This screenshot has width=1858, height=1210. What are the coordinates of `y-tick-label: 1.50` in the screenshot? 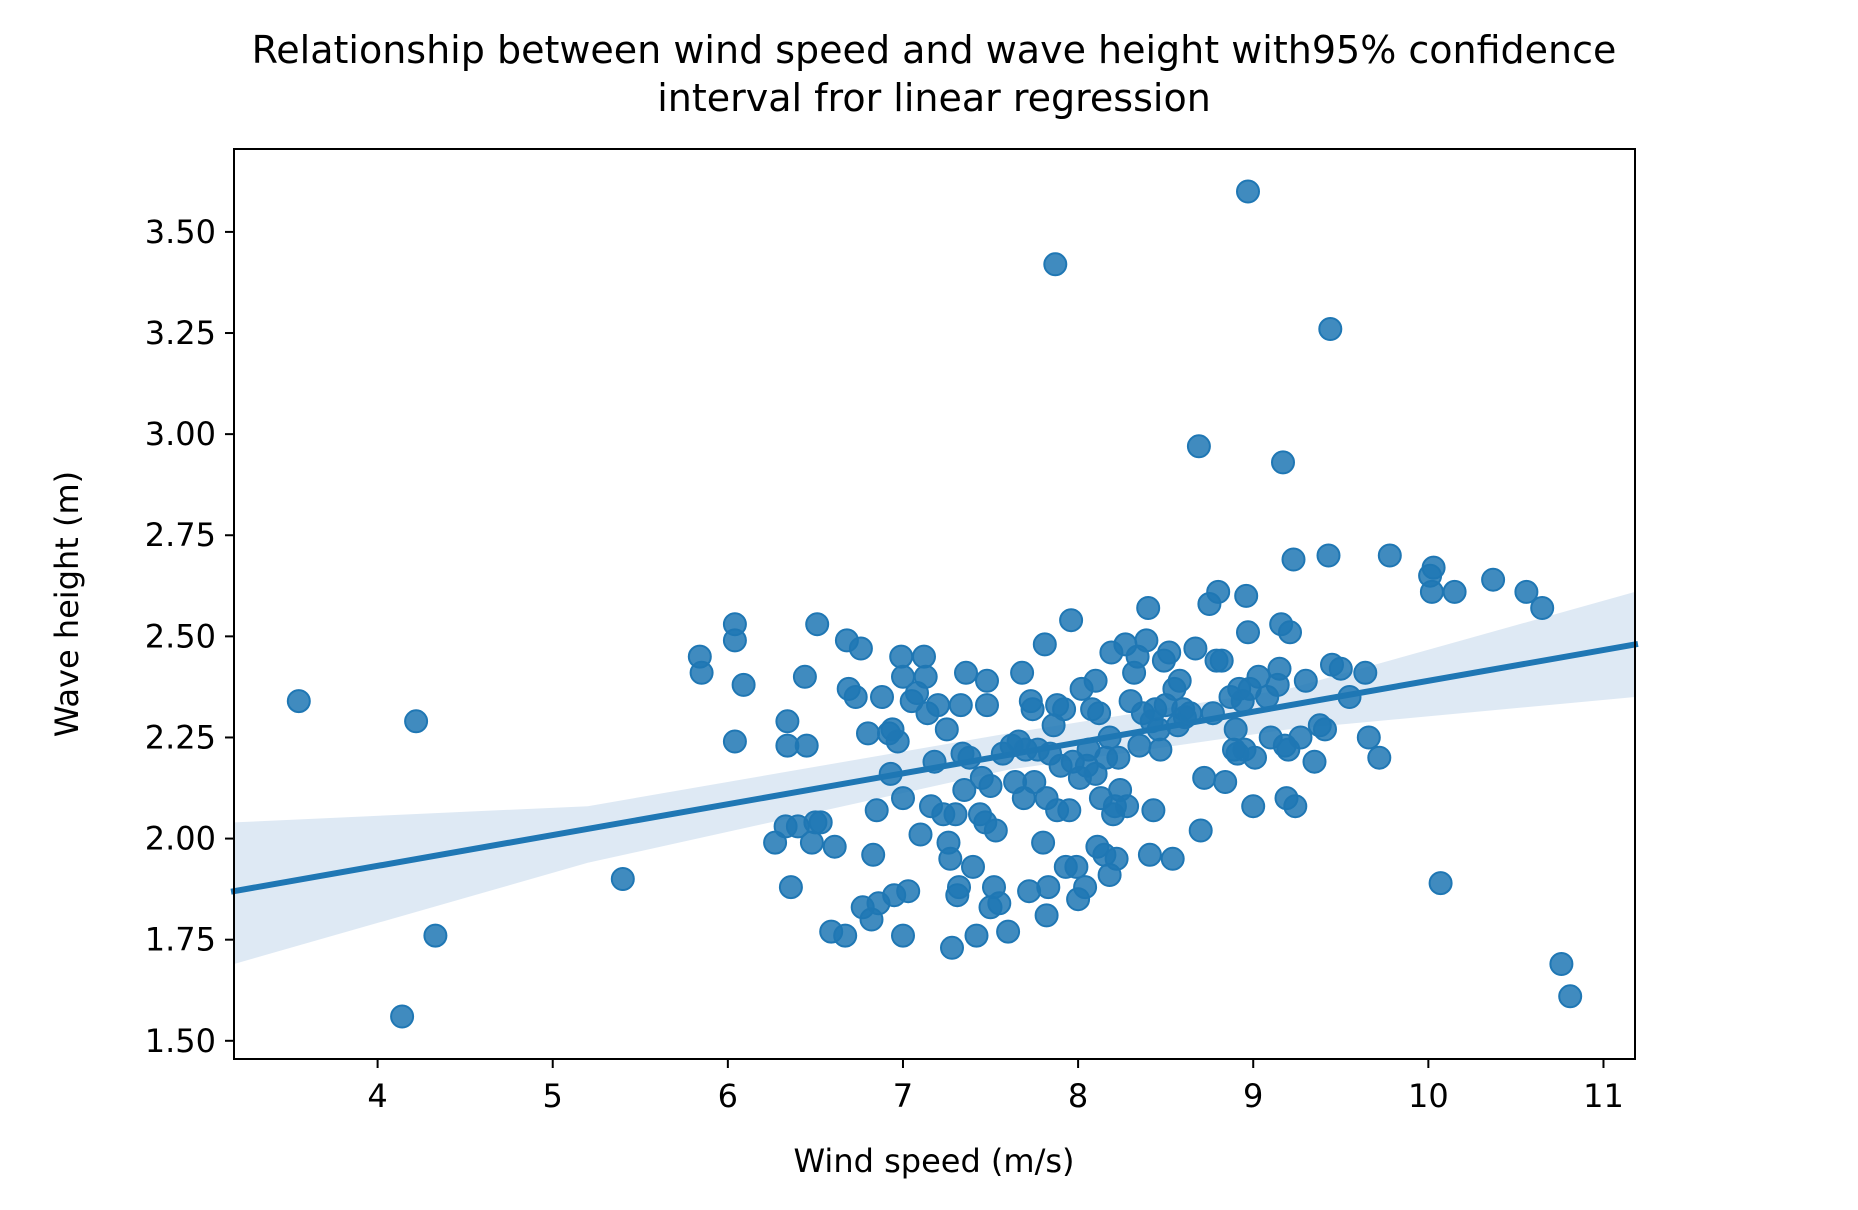 It's located at (180, 1041).